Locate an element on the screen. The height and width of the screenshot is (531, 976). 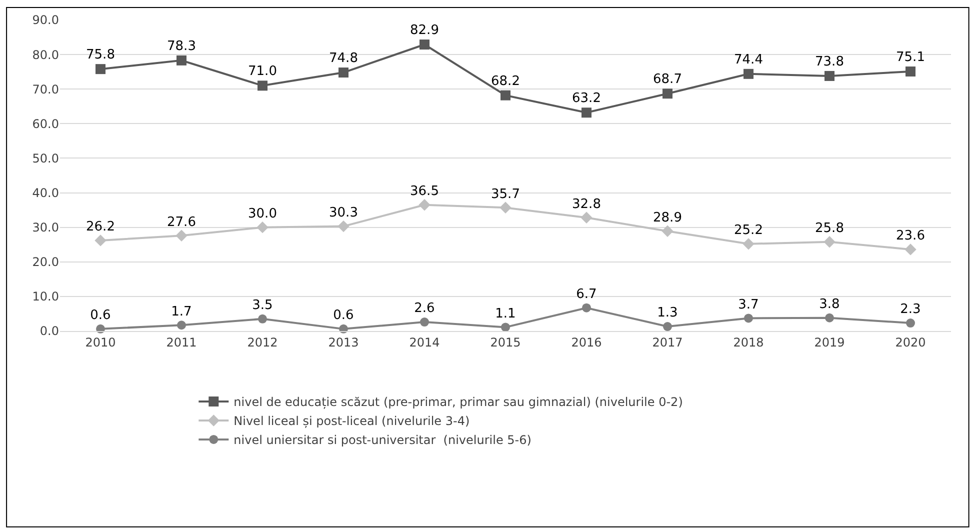
data-label: 1.3 is located at coordinates (667, 313).